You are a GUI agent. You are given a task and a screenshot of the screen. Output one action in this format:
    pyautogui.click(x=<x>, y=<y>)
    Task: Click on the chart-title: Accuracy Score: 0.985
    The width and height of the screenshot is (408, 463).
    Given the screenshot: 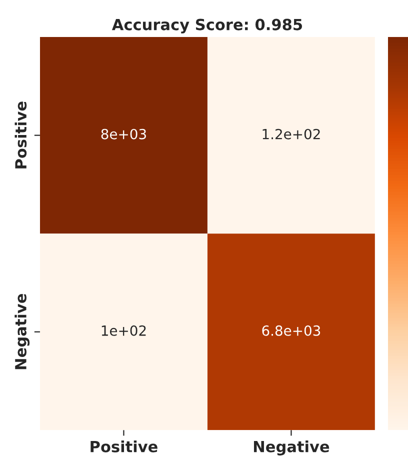 What is the action you would take?
    pyautogui.click(x=207, y=26)
    